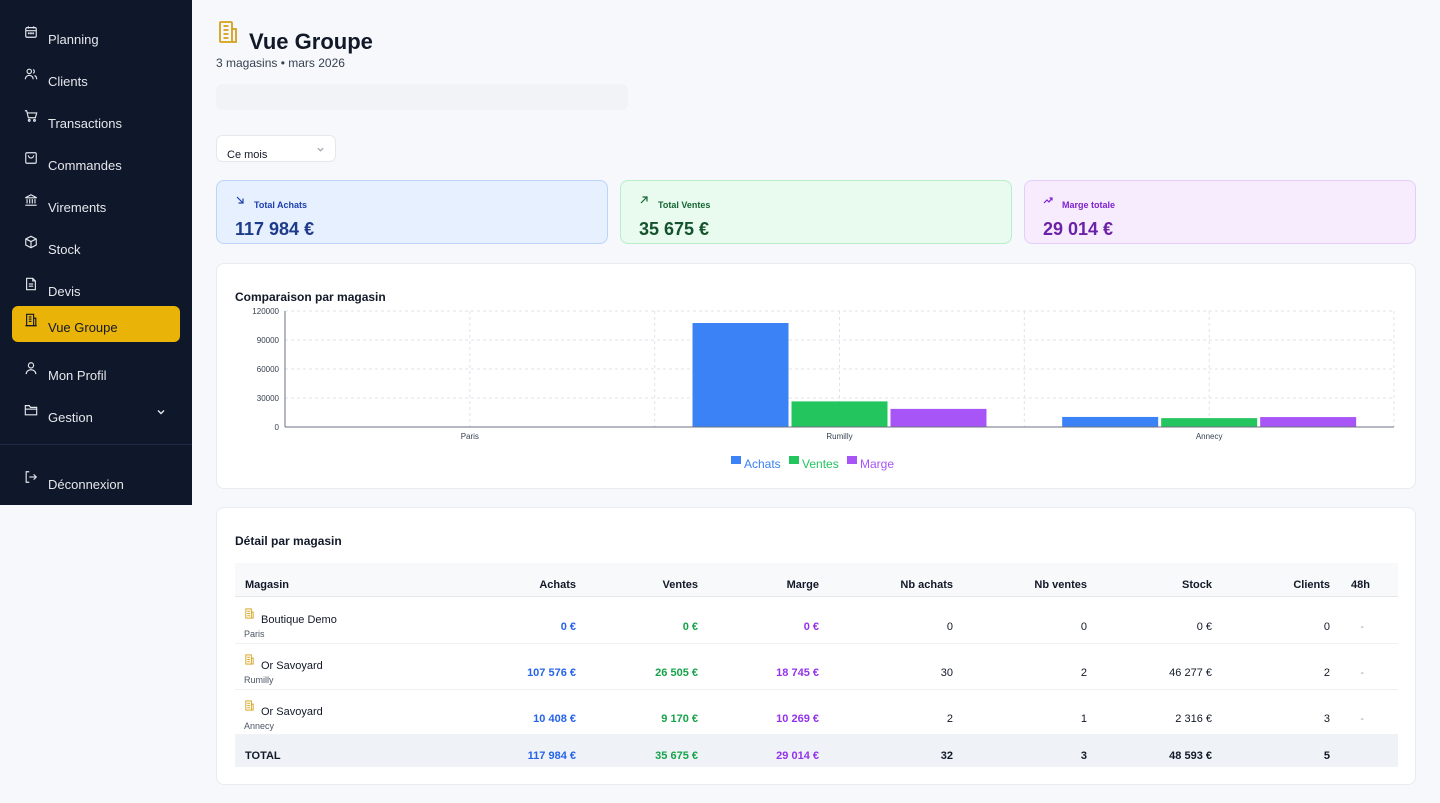 This screenshot has width=1440, height=803. Describe the element at coordinates (265, 311) in the screenshot. I see `y-tick-label: 120000` at that location.